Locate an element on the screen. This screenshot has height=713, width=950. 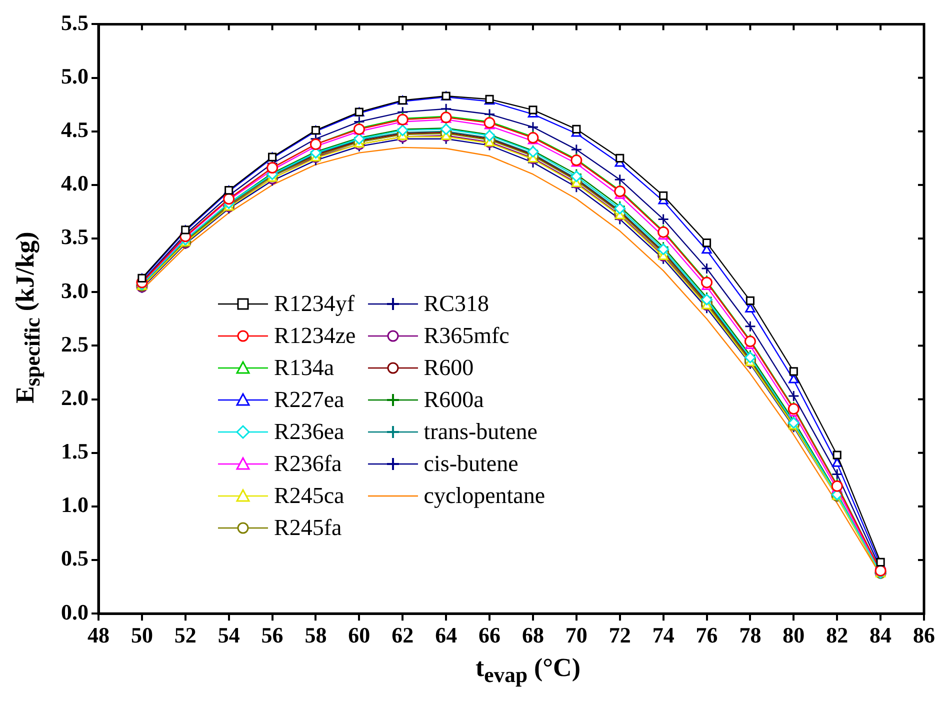
legend-label: R134a is located at coordinates (304, 368).